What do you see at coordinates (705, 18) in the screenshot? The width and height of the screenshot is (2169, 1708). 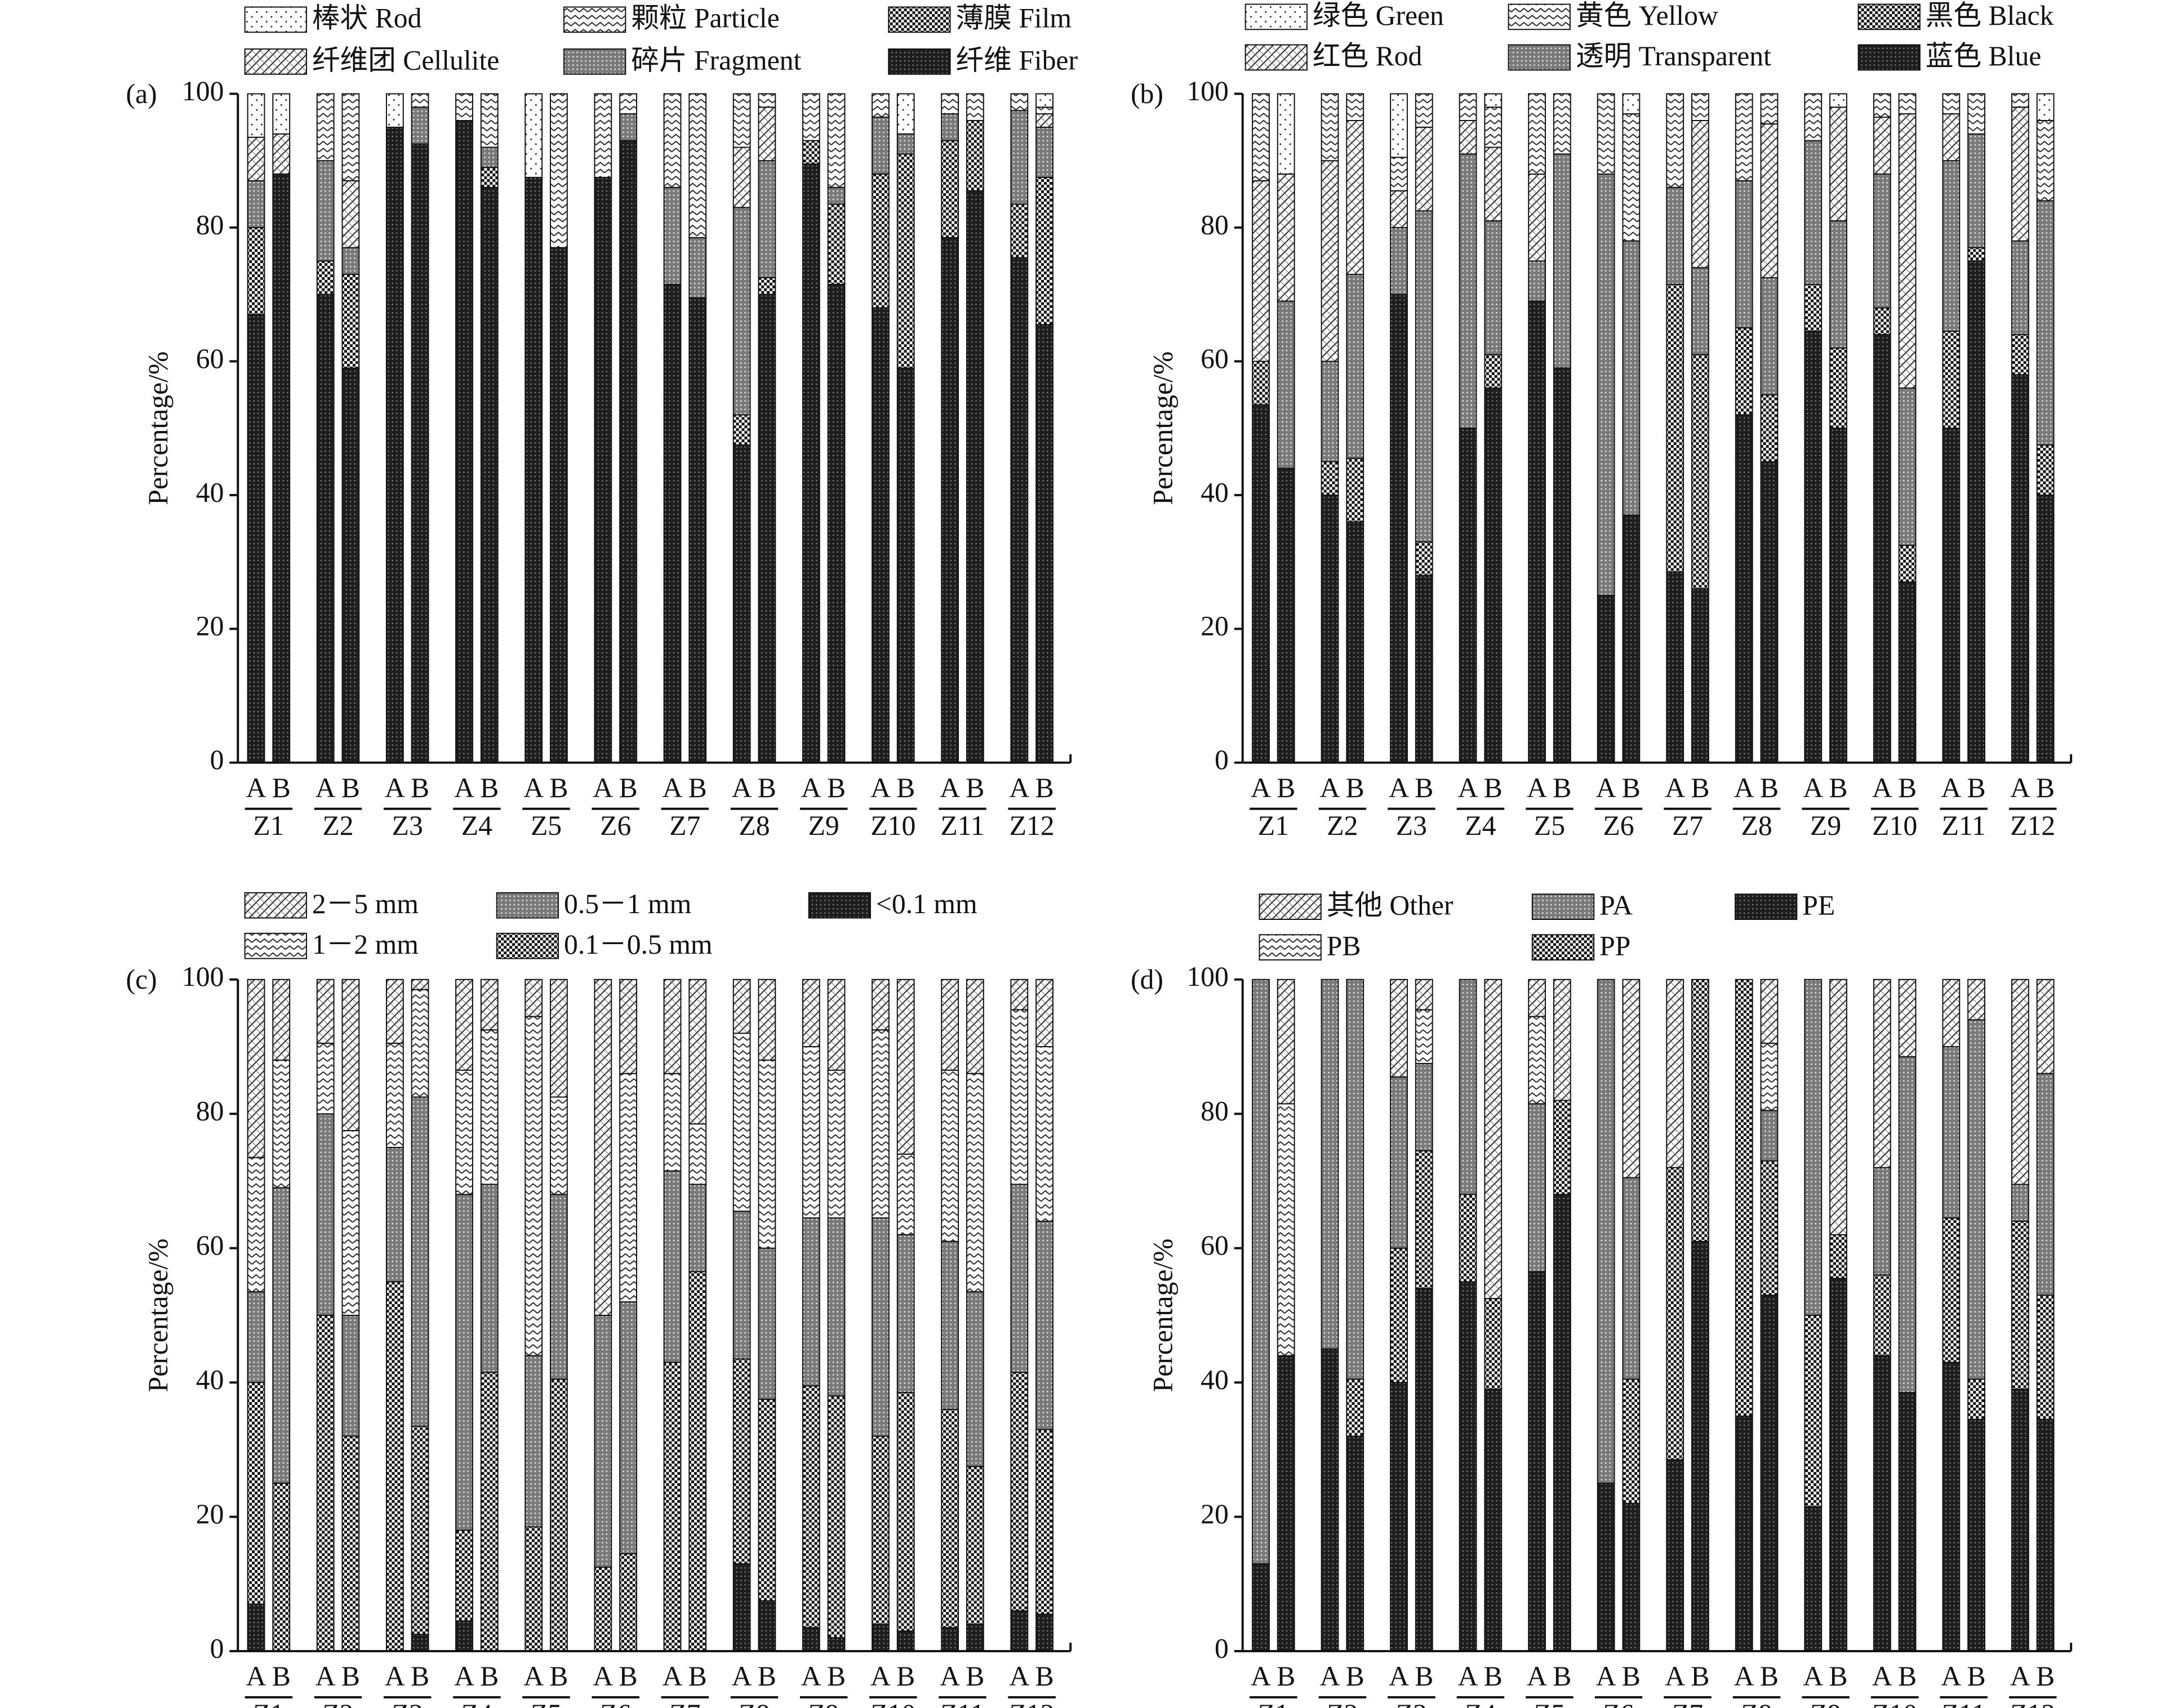 I see `legend-label: 颗粒 Particle` at bounding box center [705, 18].